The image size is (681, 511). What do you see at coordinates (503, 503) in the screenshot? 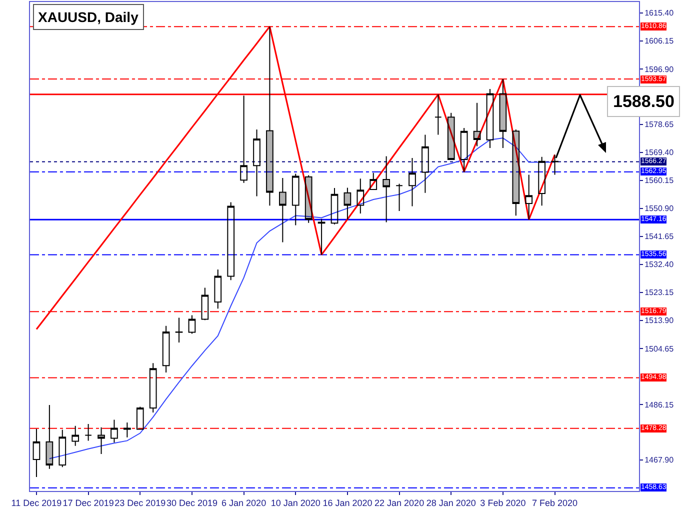
I see `x-tick-label: 3 Feb 2020` at bounding box center [503, 503].